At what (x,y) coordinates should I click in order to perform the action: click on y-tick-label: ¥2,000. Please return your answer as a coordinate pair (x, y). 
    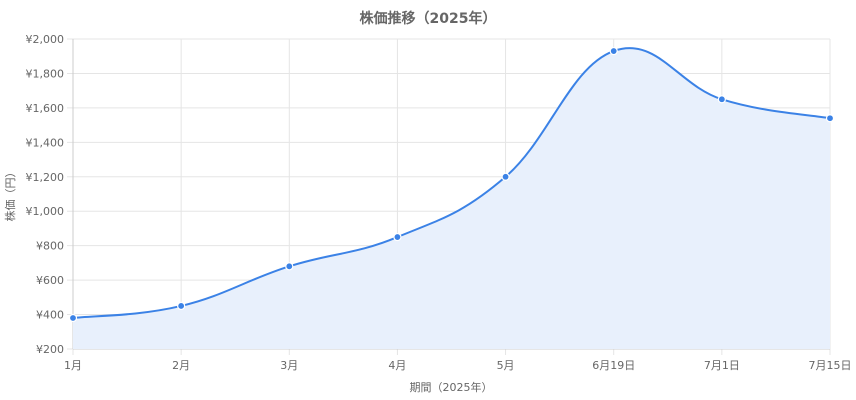
    Looking at the image, I should click on (45, 39).